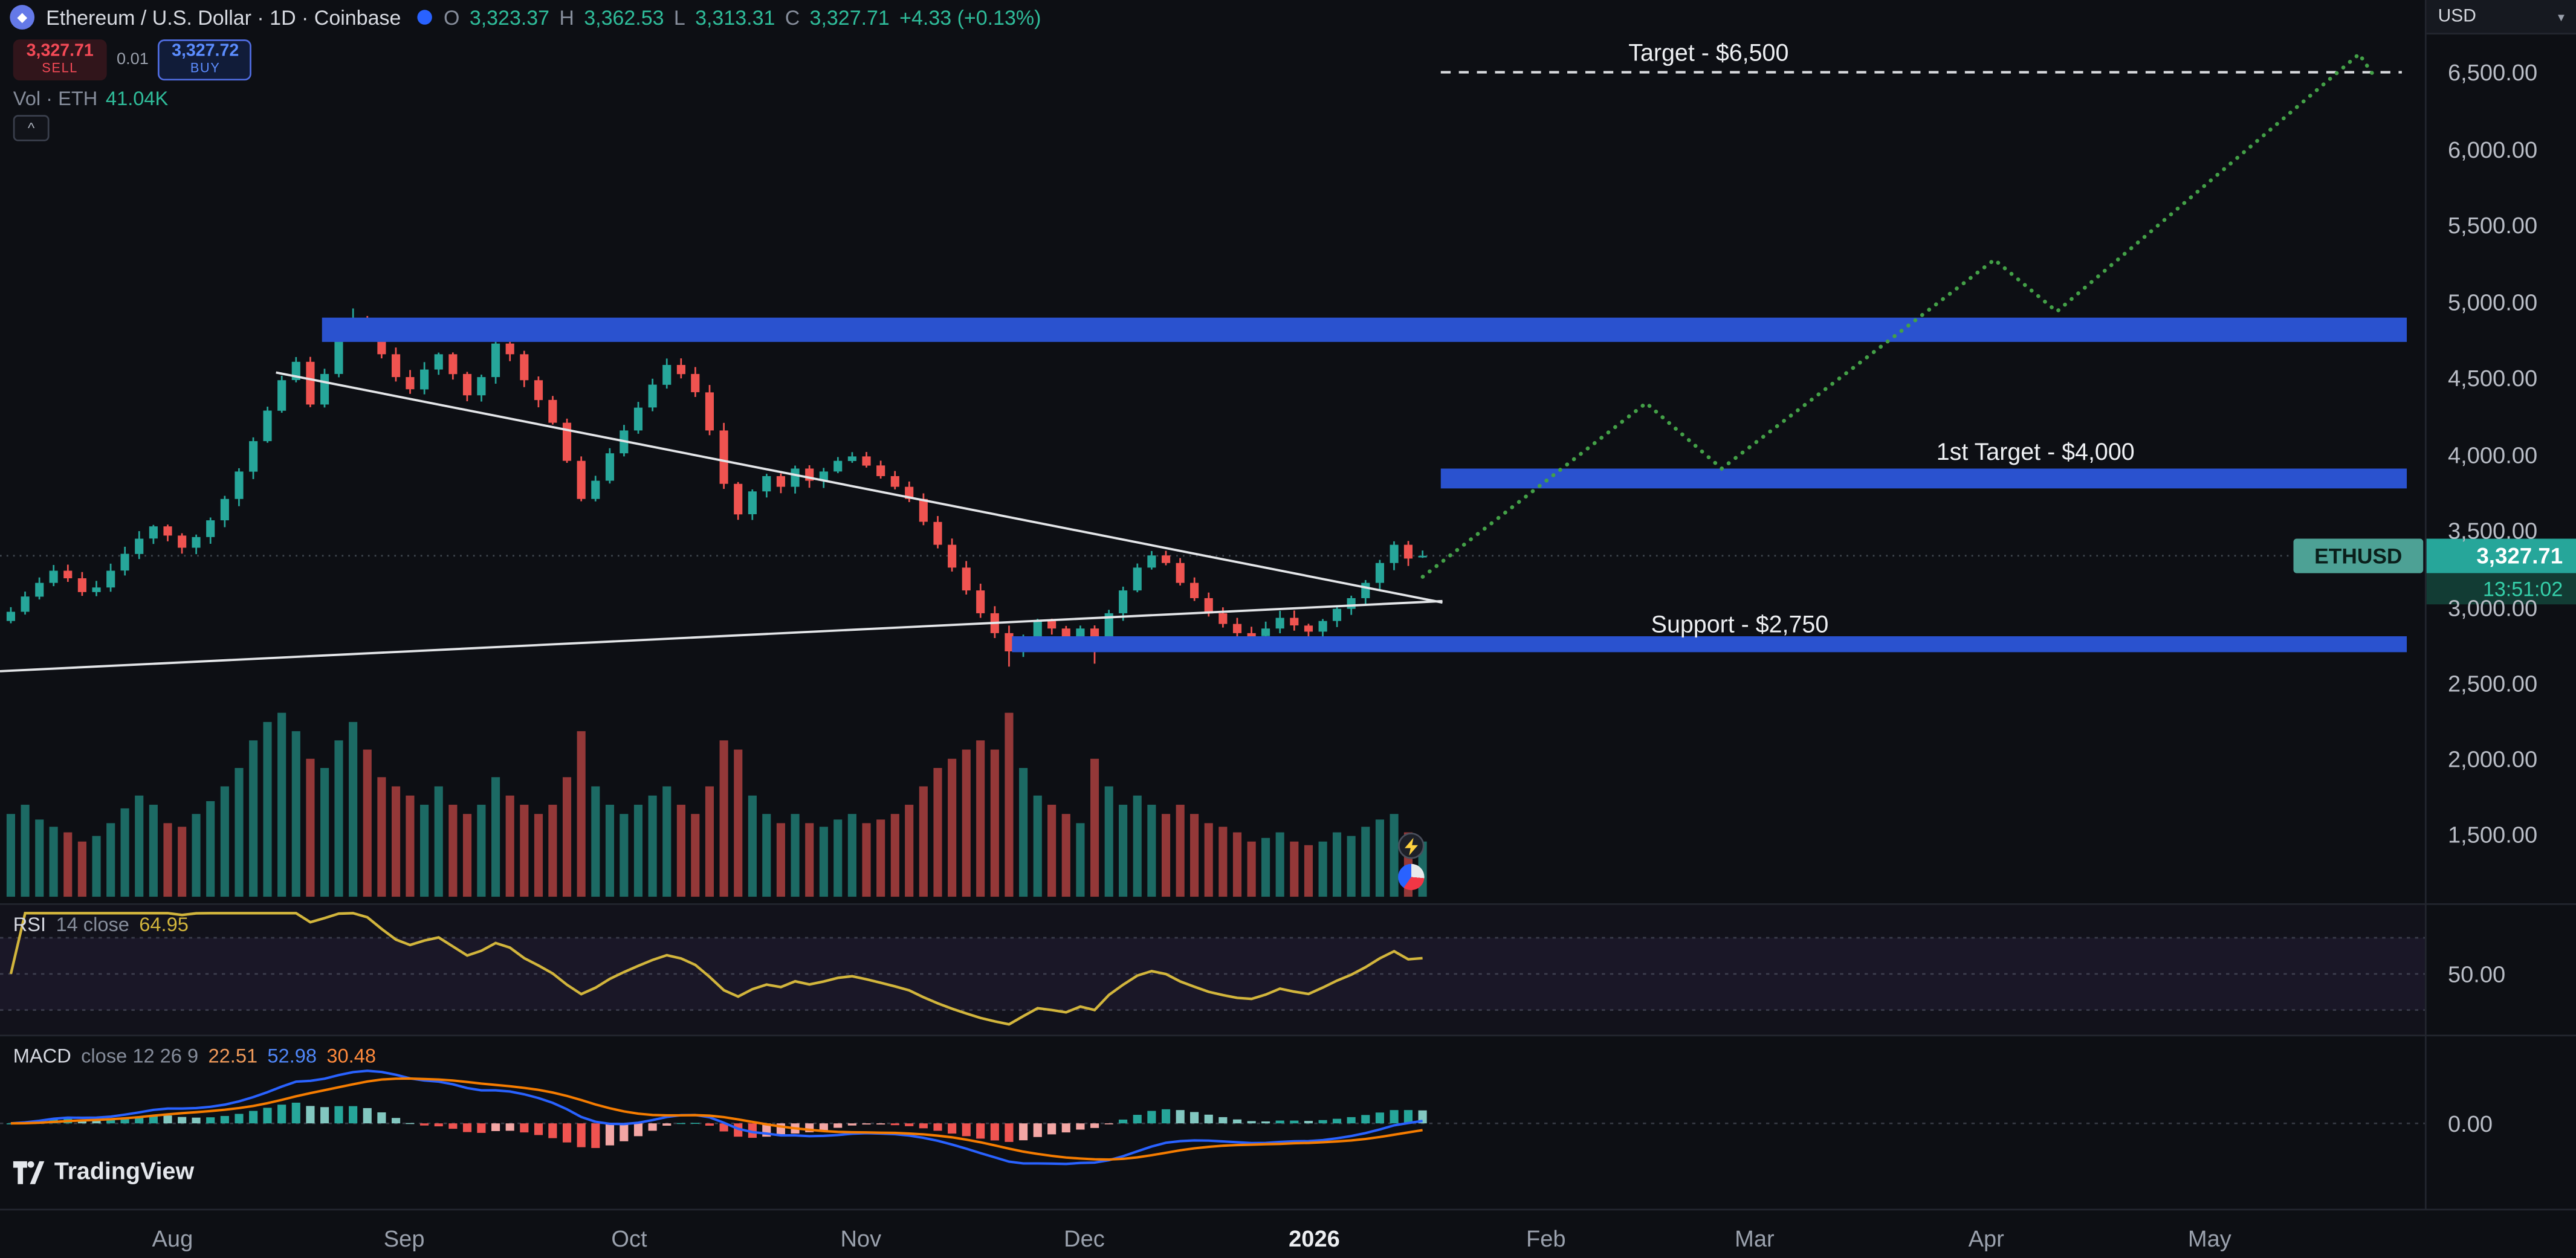 This screenshot has height=1258, width=2576. Describe the element at coordinates (60, 68) in the screenshot. I see `sell-label: SELL` at that location.